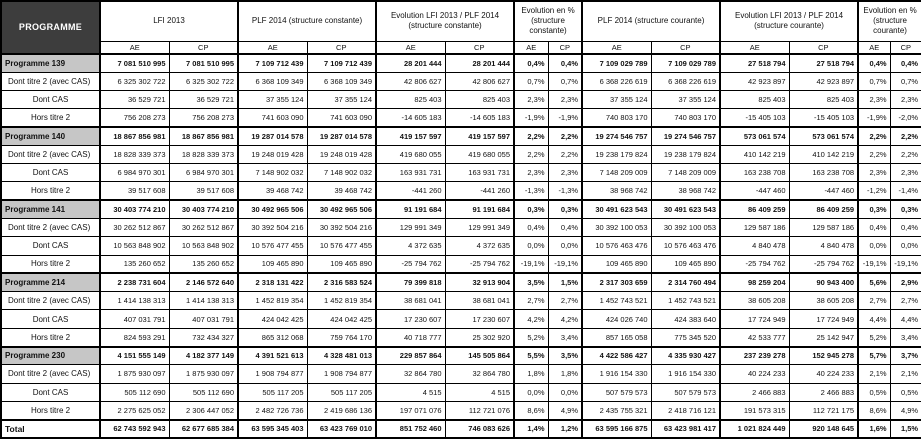 The image size is (921, 439). Describe the element at coordinates (479, 100) in the screenshot. I see `value-cell: 825 403` at that location.